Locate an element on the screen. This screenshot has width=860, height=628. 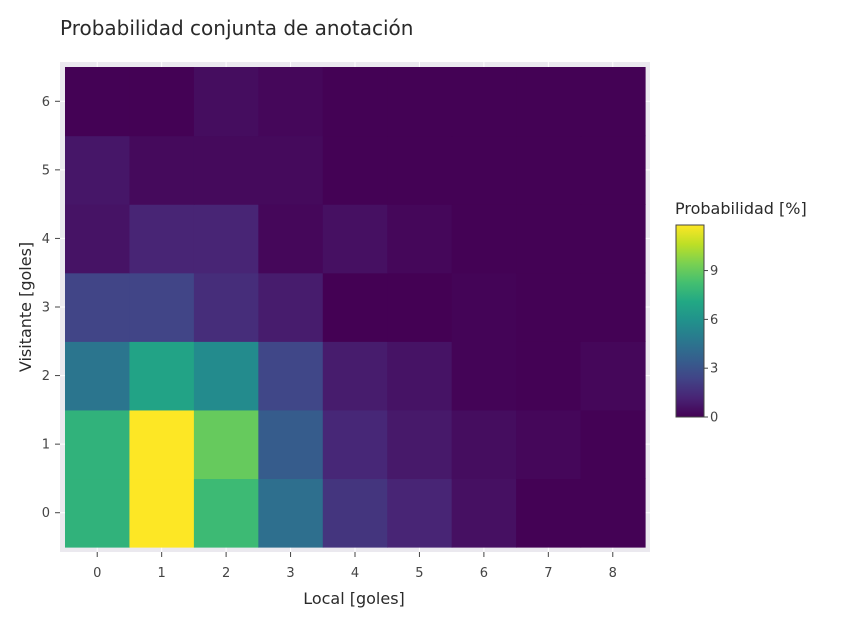
colorbar-gradient is located at coordinates (690, 321).